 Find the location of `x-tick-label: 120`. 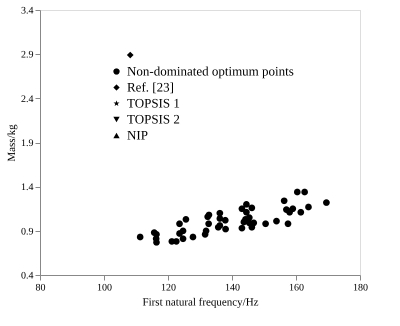

x-tick-label: 120 is located at coordinates (168, 288).